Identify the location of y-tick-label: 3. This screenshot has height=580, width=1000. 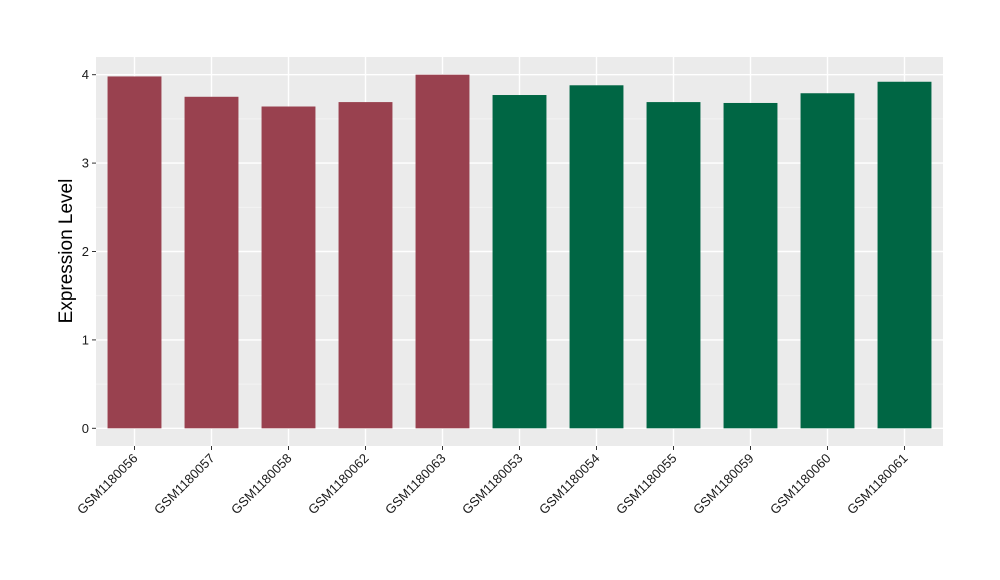
(85, 163).